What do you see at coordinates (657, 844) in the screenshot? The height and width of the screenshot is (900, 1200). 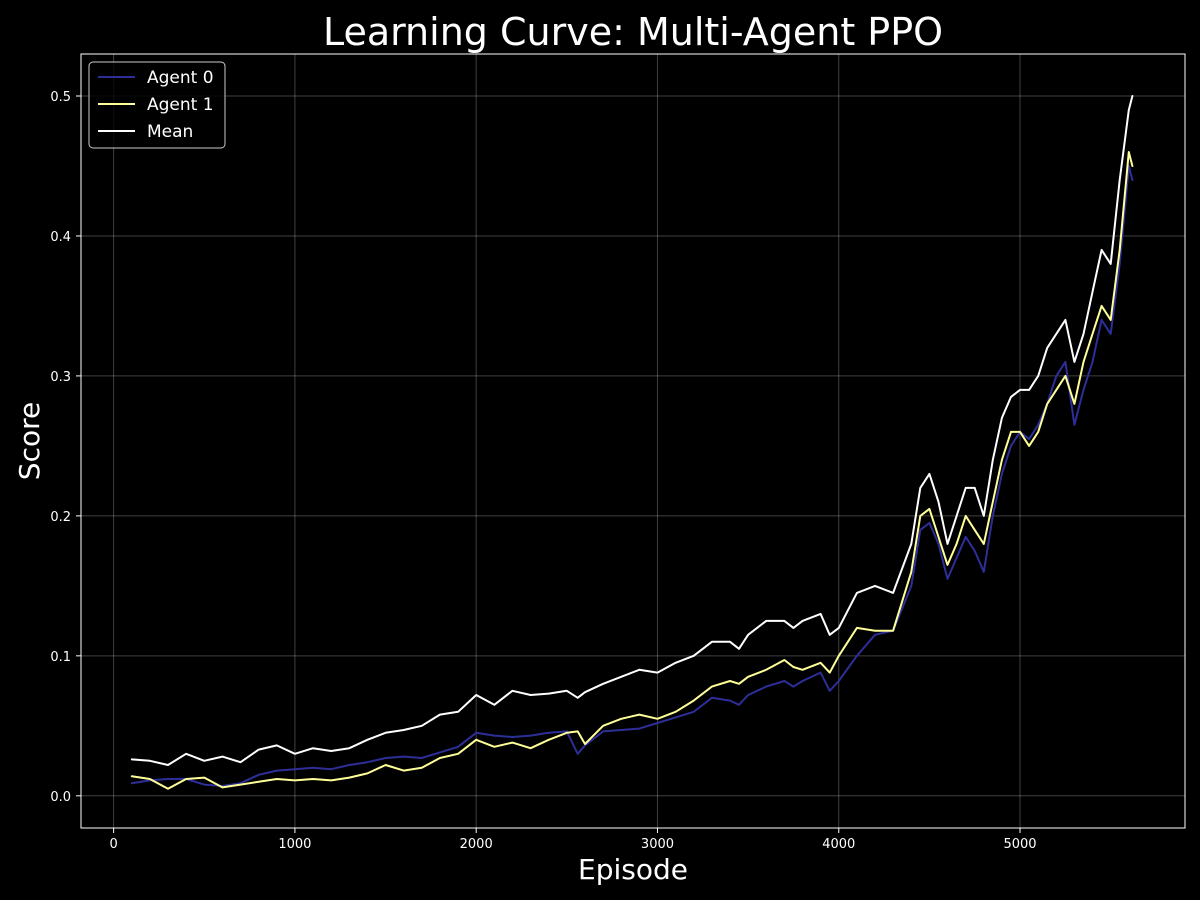 I see `x-tick-label: 3000` at bounding box center [657, 844].